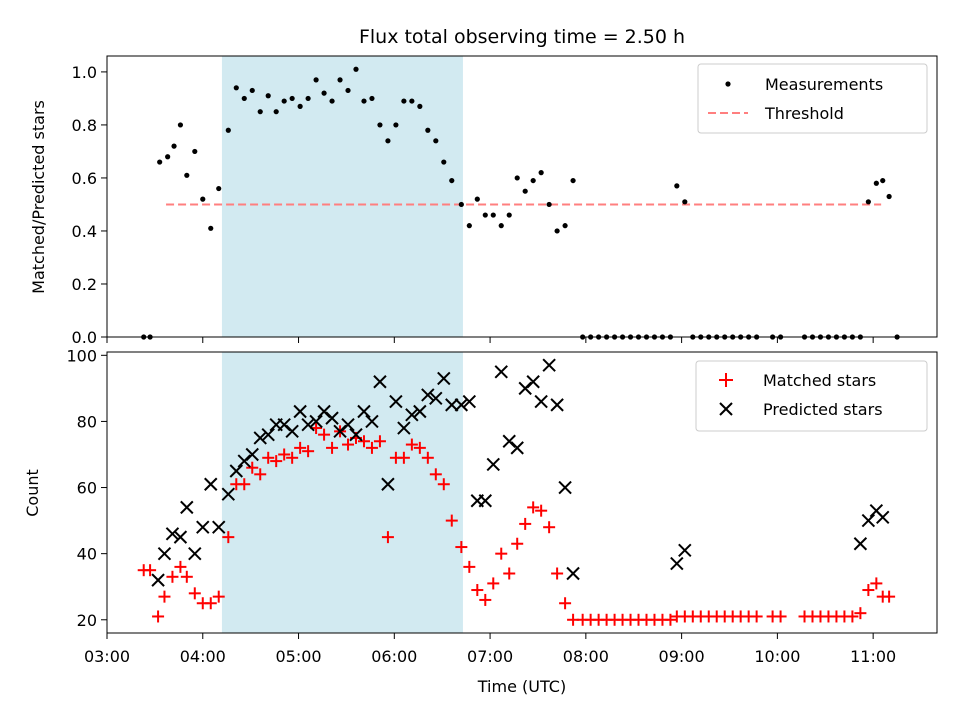 The width and height of the screenshot is (960, 720). Describe the element at coordinates (819, 380) in the screenshot. I see `legend-matched-label: Matched stars` at that location.